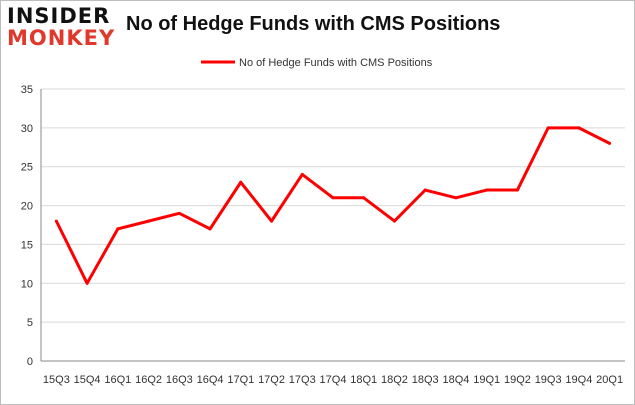 The height and width of the screenshot is (405, 635). What do you see at coordinates (27, 245) in the screenshot?
I see `y-tick-label: 15` at bounding box center [27, 245].